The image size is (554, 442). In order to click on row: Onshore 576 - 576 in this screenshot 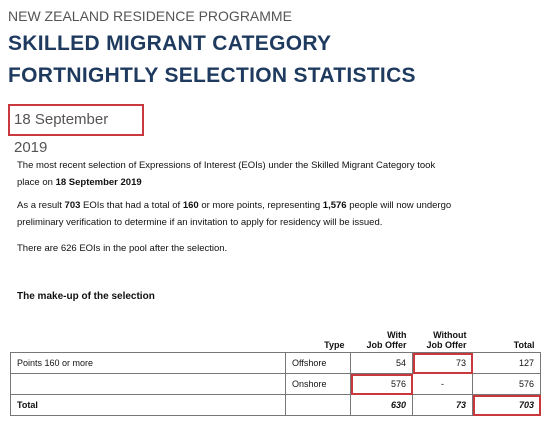, I will do `click(275, 384)`.